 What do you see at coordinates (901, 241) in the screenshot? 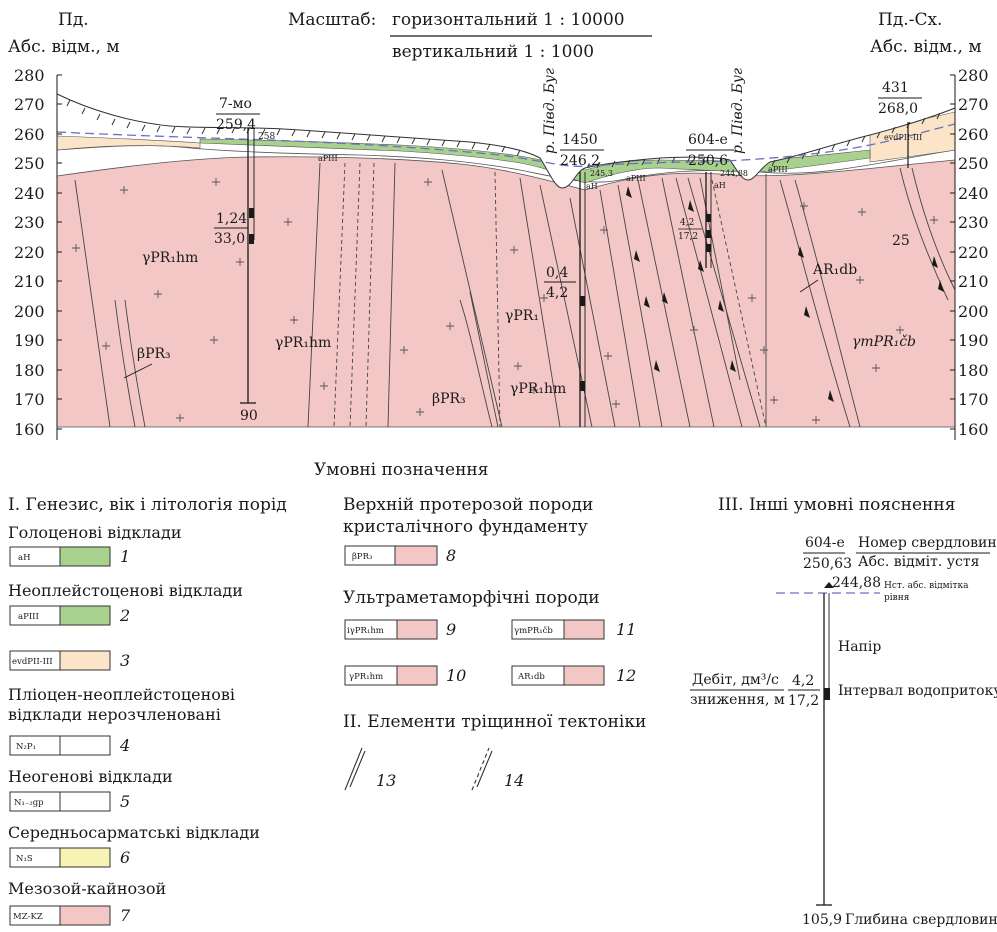
I see `well-431-dip: 25` at bounding box center [901, 241].